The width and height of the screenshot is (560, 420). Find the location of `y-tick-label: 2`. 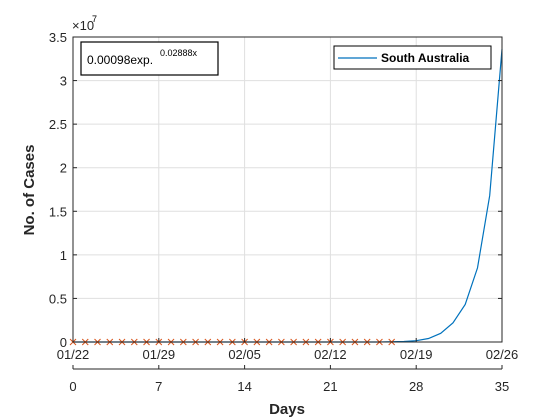

y-tick-label: 2 is located at coordinates (63, 168).